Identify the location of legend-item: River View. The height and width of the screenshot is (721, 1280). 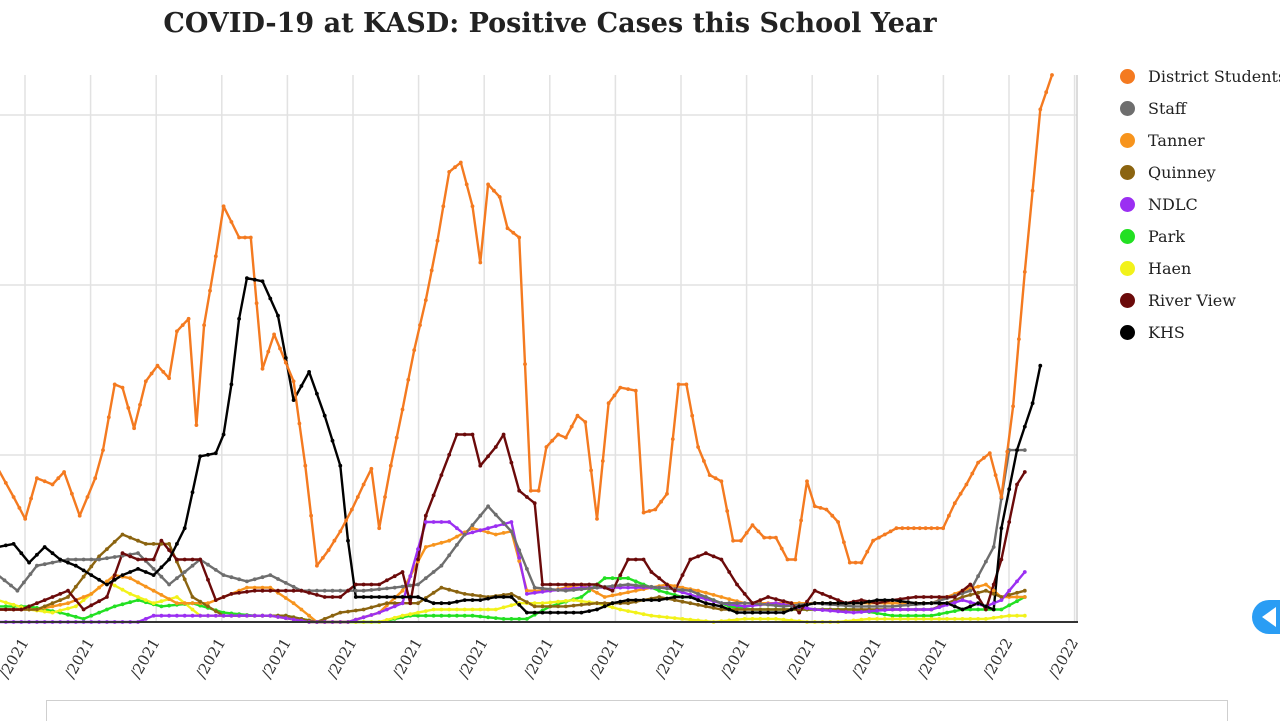
(1200, 300).